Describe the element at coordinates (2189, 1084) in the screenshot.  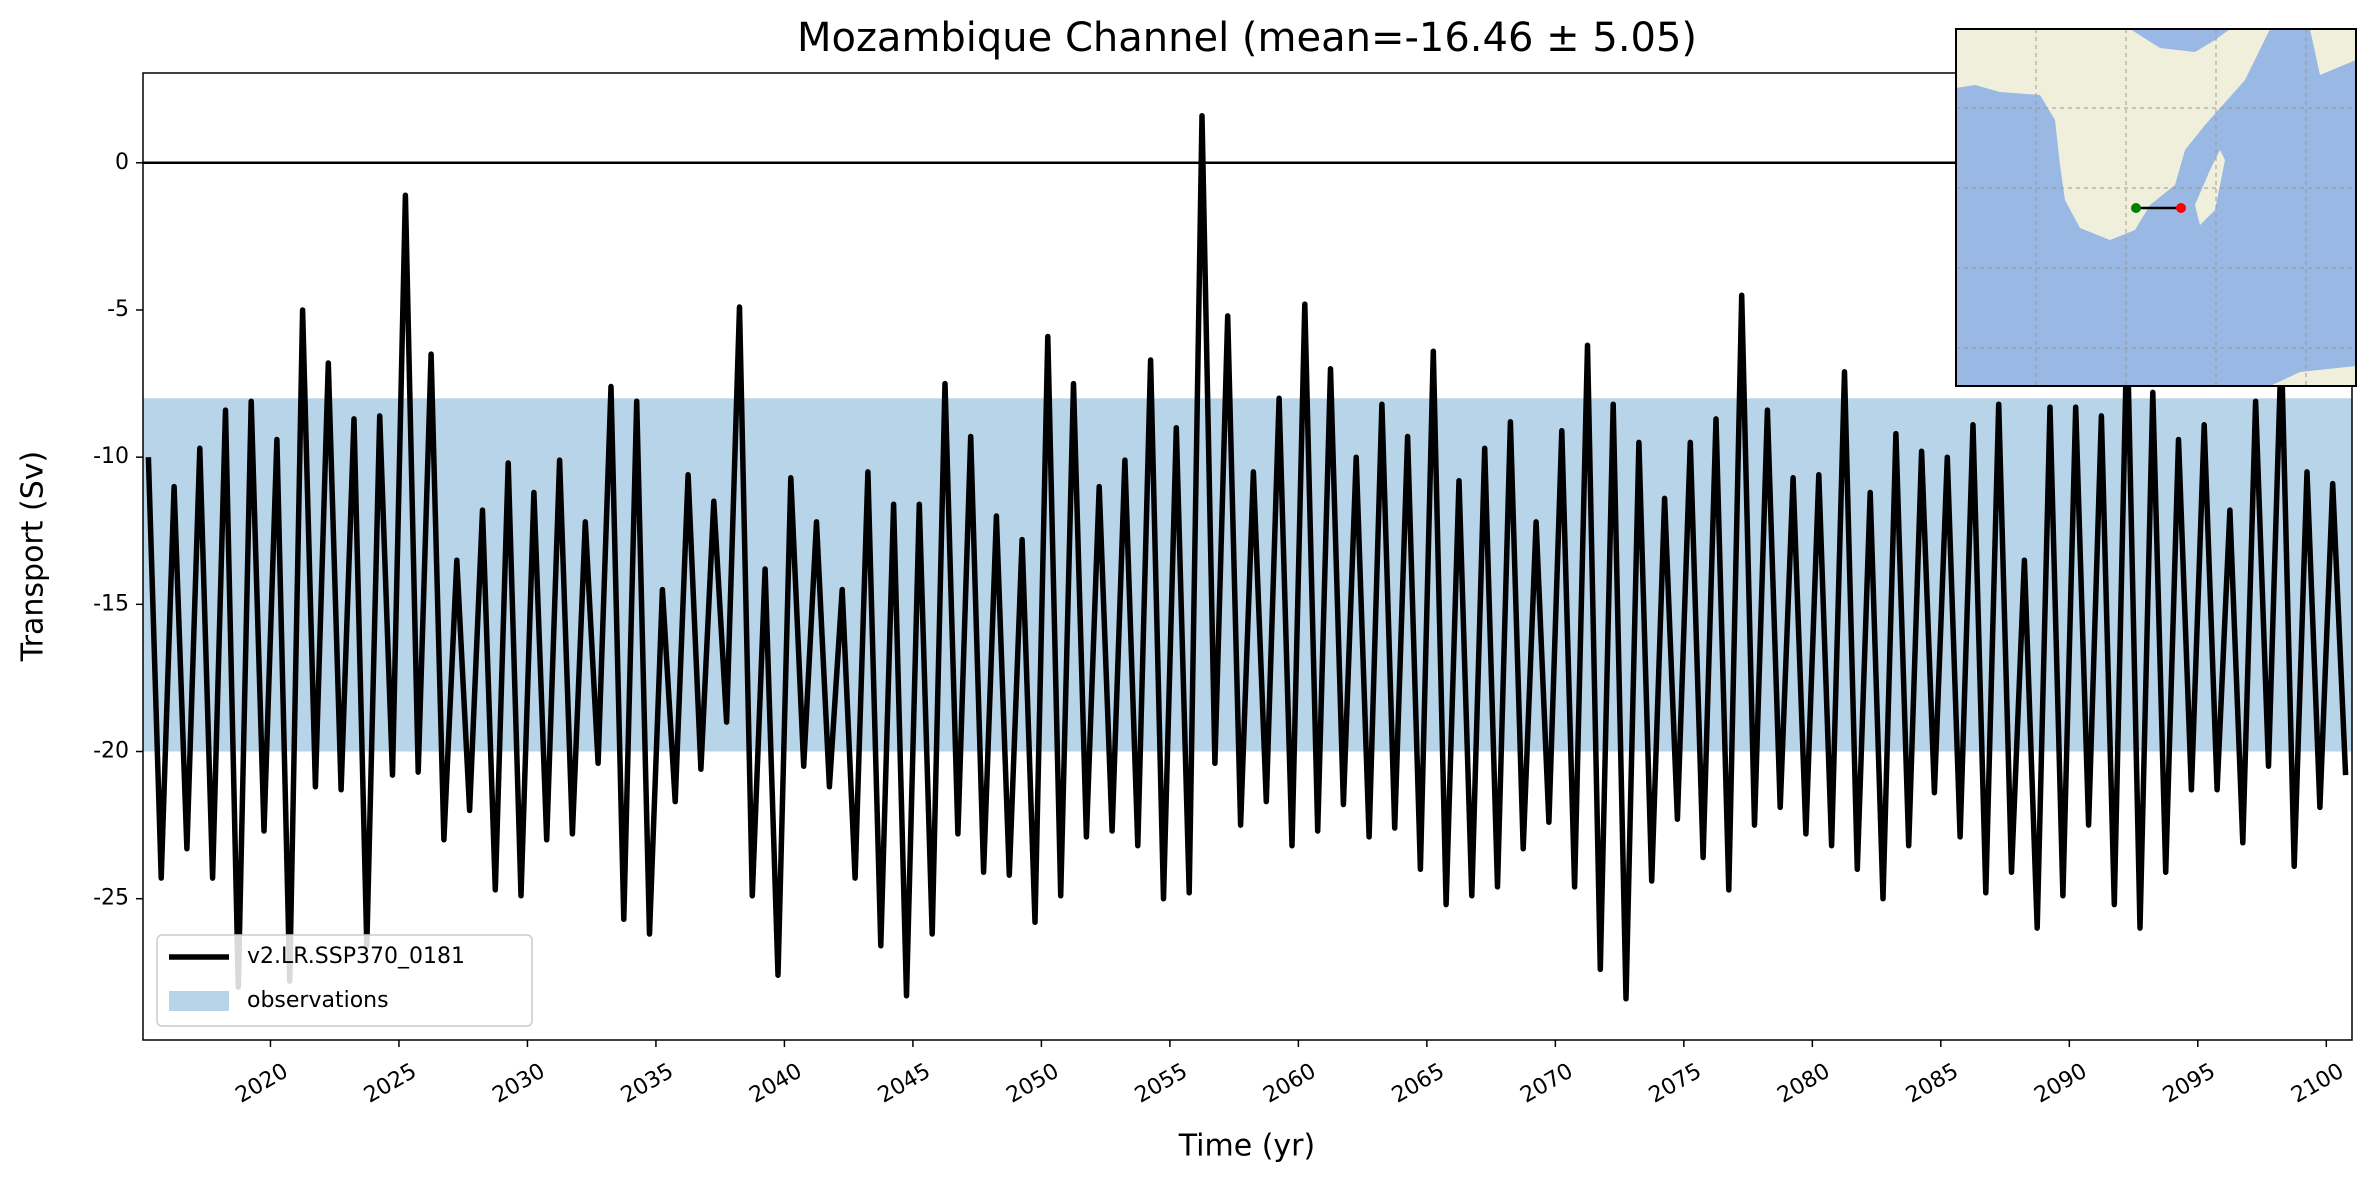
I see `x-tick-label: 2095` at that location.